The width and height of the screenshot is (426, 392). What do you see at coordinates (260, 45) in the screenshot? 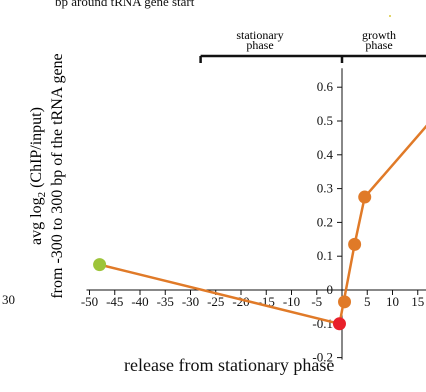
I see `phase-stationary-line2: phase` at bounding box center [260, 45].